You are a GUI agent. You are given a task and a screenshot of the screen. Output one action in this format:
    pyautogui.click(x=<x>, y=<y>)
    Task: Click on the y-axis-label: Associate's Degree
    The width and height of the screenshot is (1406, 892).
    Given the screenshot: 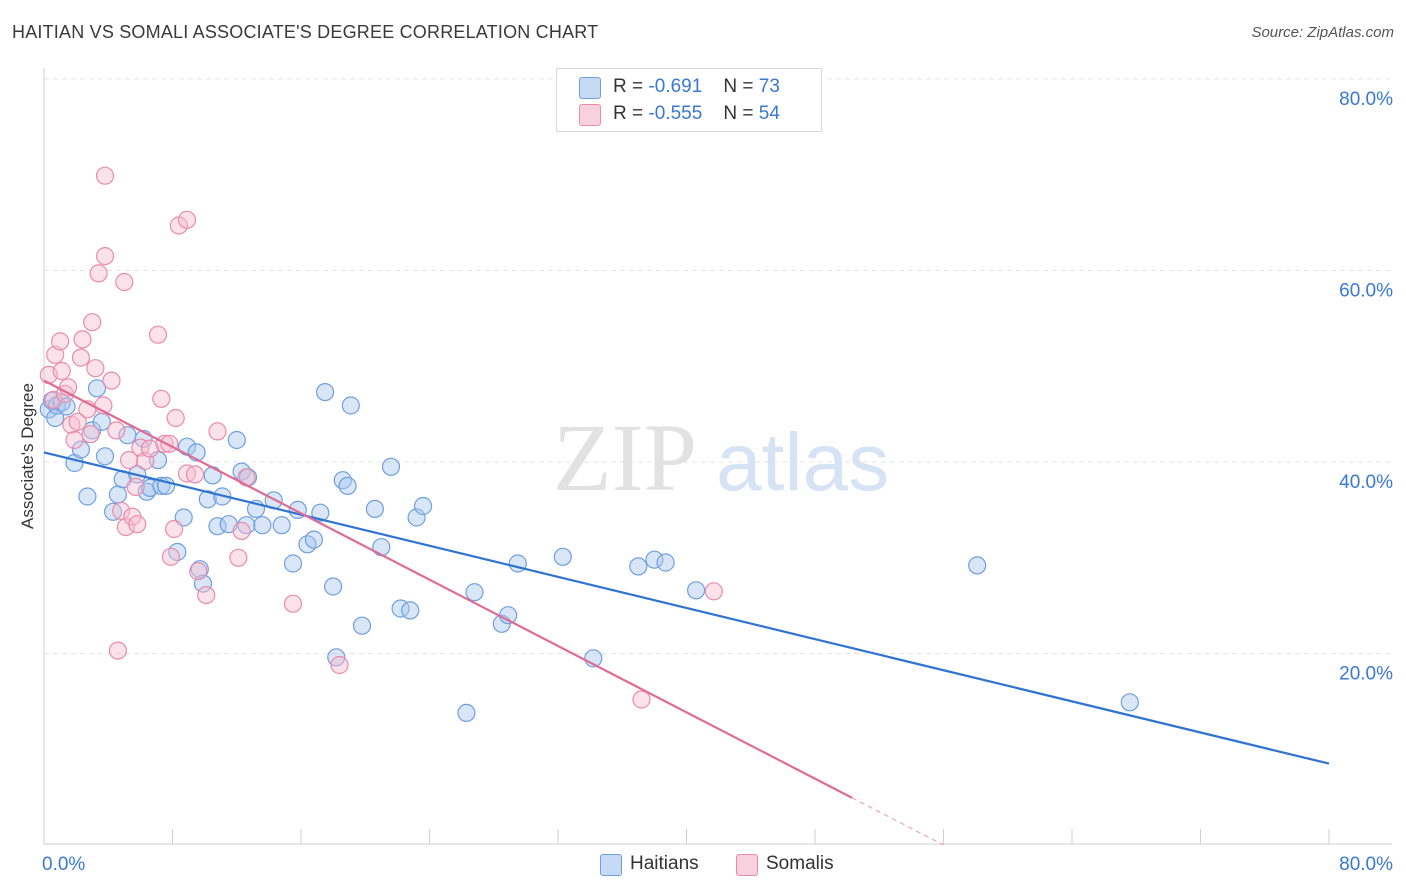 What is the action you would take?
    pyautogui.click(x=27, y=456)
    